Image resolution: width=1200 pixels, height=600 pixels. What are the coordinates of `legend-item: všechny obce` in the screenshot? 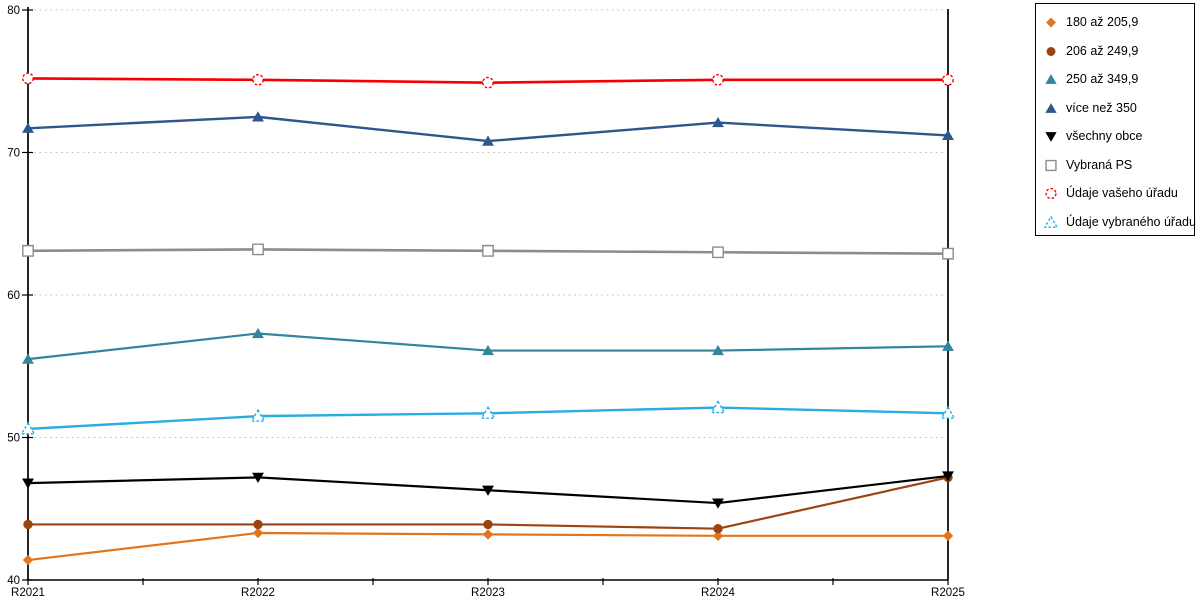 It's located at (1115, 136).